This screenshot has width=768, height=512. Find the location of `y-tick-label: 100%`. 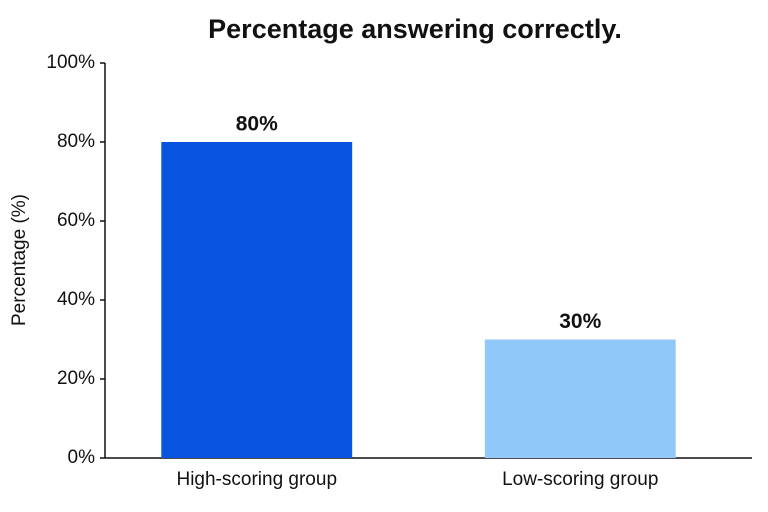

y-tick-label: 100% is located at coordinates (70, 62).